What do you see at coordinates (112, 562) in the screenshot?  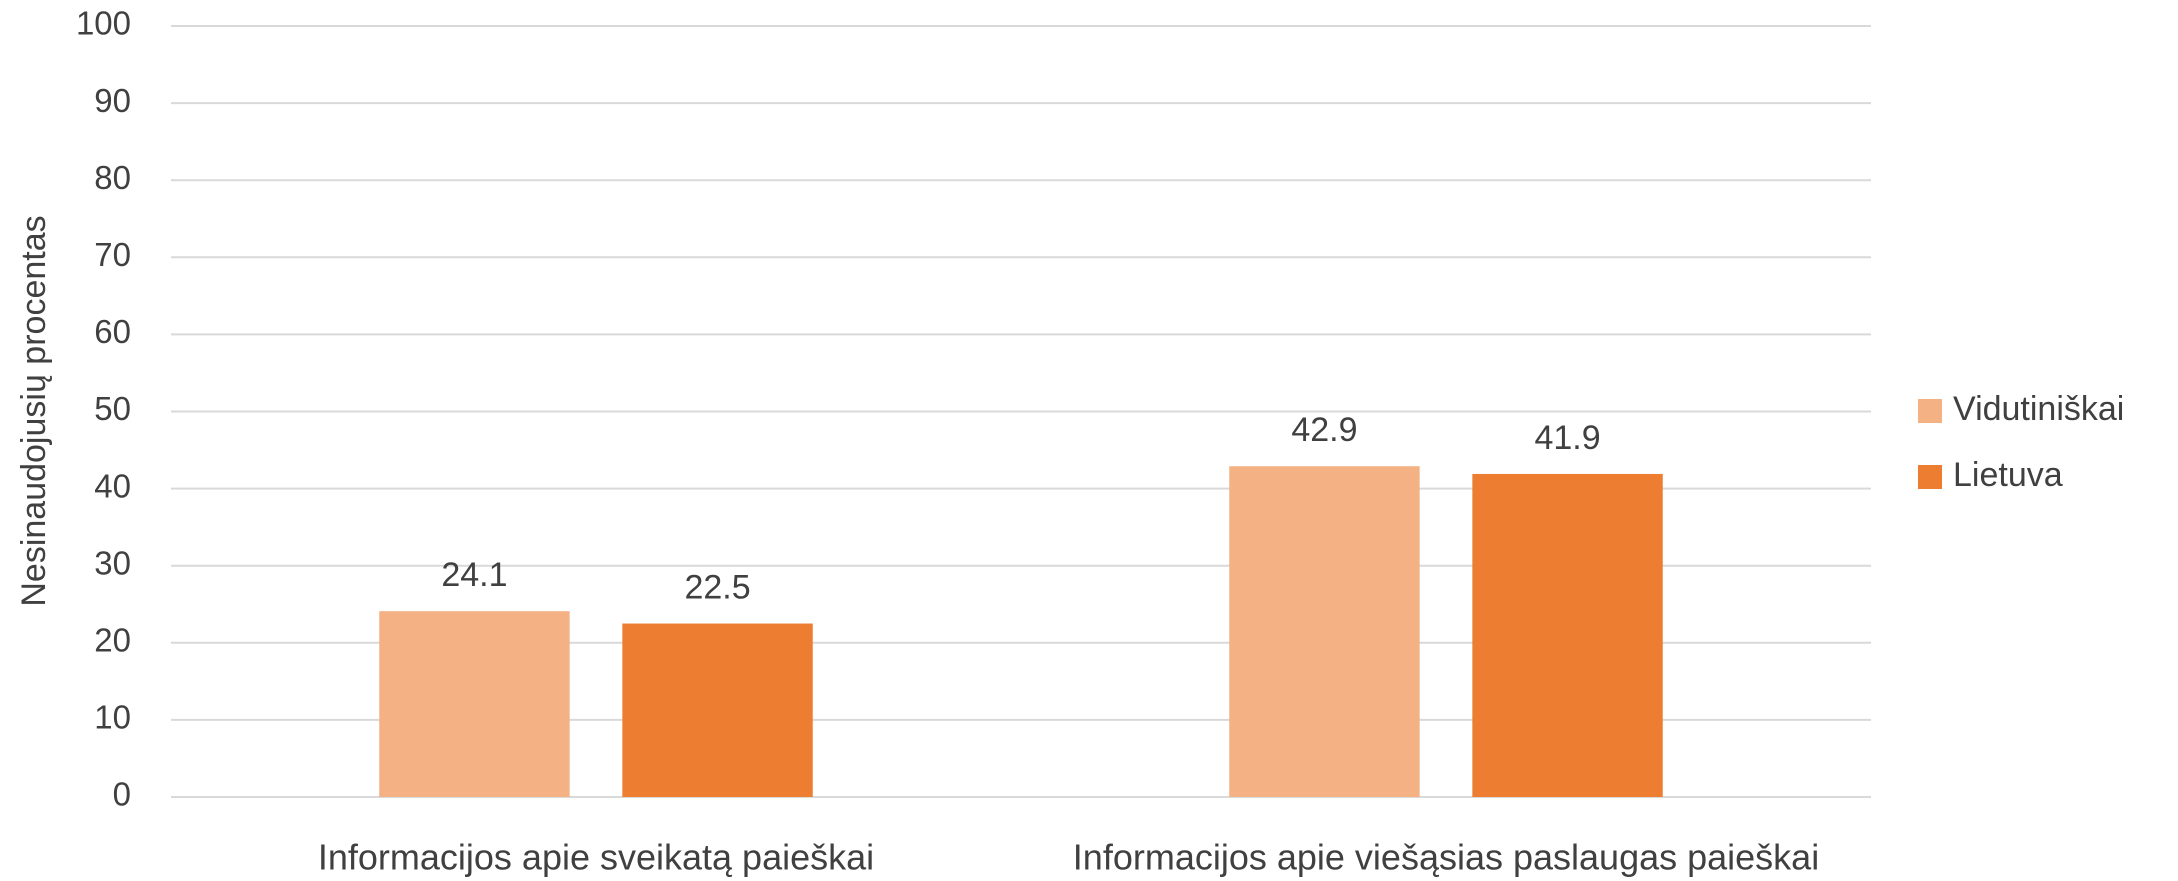 I see `y-tick-label: 30` at bounding box center [112, 562].